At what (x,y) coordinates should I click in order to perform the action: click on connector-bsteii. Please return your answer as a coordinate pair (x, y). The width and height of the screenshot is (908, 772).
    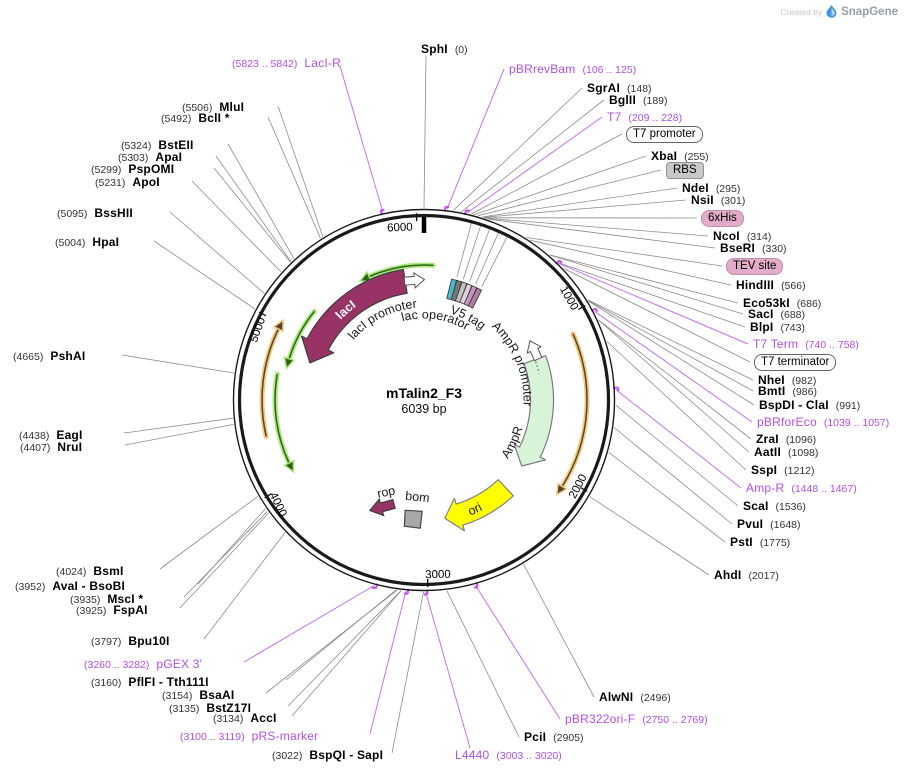
    Looking at the image, I should click on (261, 201).